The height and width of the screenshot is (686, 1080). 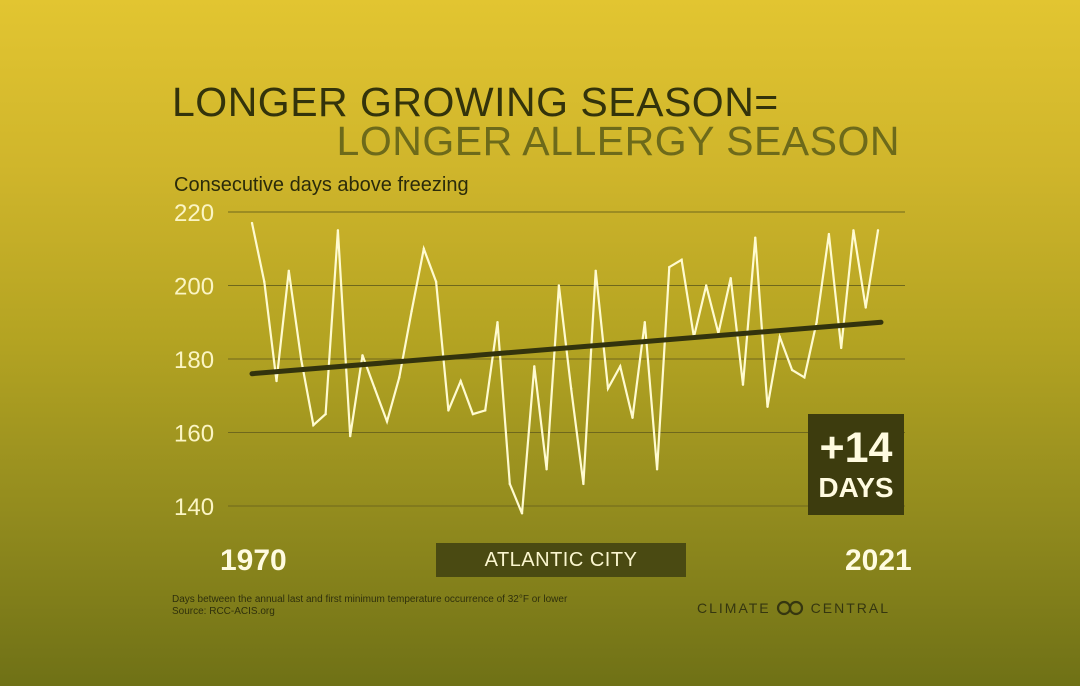 I want to click on location-label: ATLANTIC CITY, so click(x=561, y=560).